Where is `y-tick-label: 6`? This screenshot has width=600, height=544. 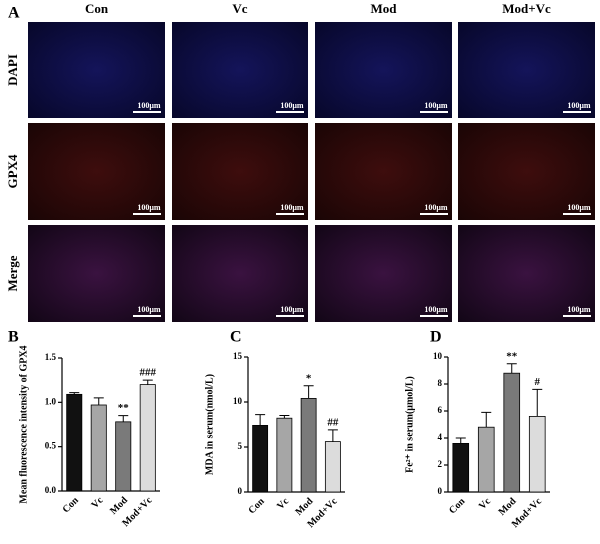 y-tick-label: 6 is located at coordinates (440, 410).